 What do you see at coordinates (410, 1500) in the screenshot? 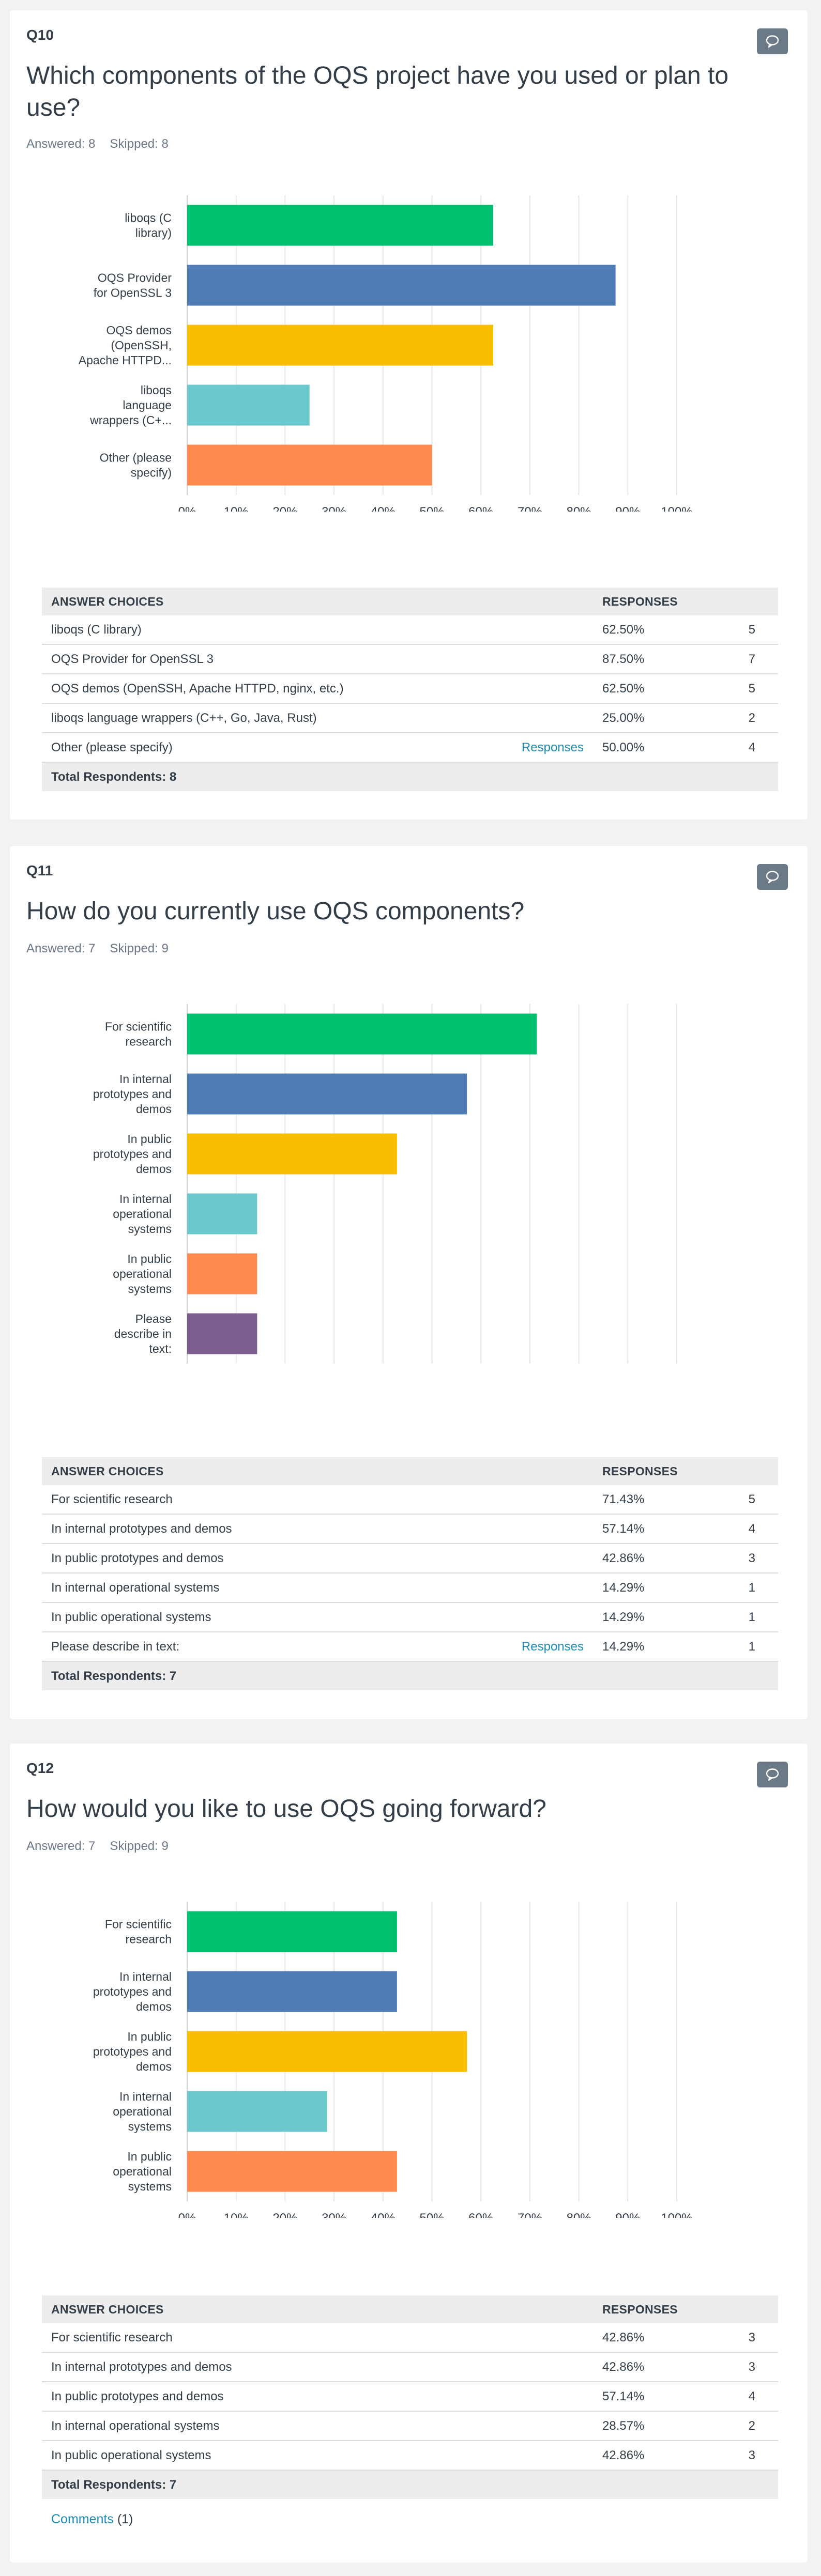
I see `table-row: For scientific research 71.43% 5` at bounding box center [410, 1500].